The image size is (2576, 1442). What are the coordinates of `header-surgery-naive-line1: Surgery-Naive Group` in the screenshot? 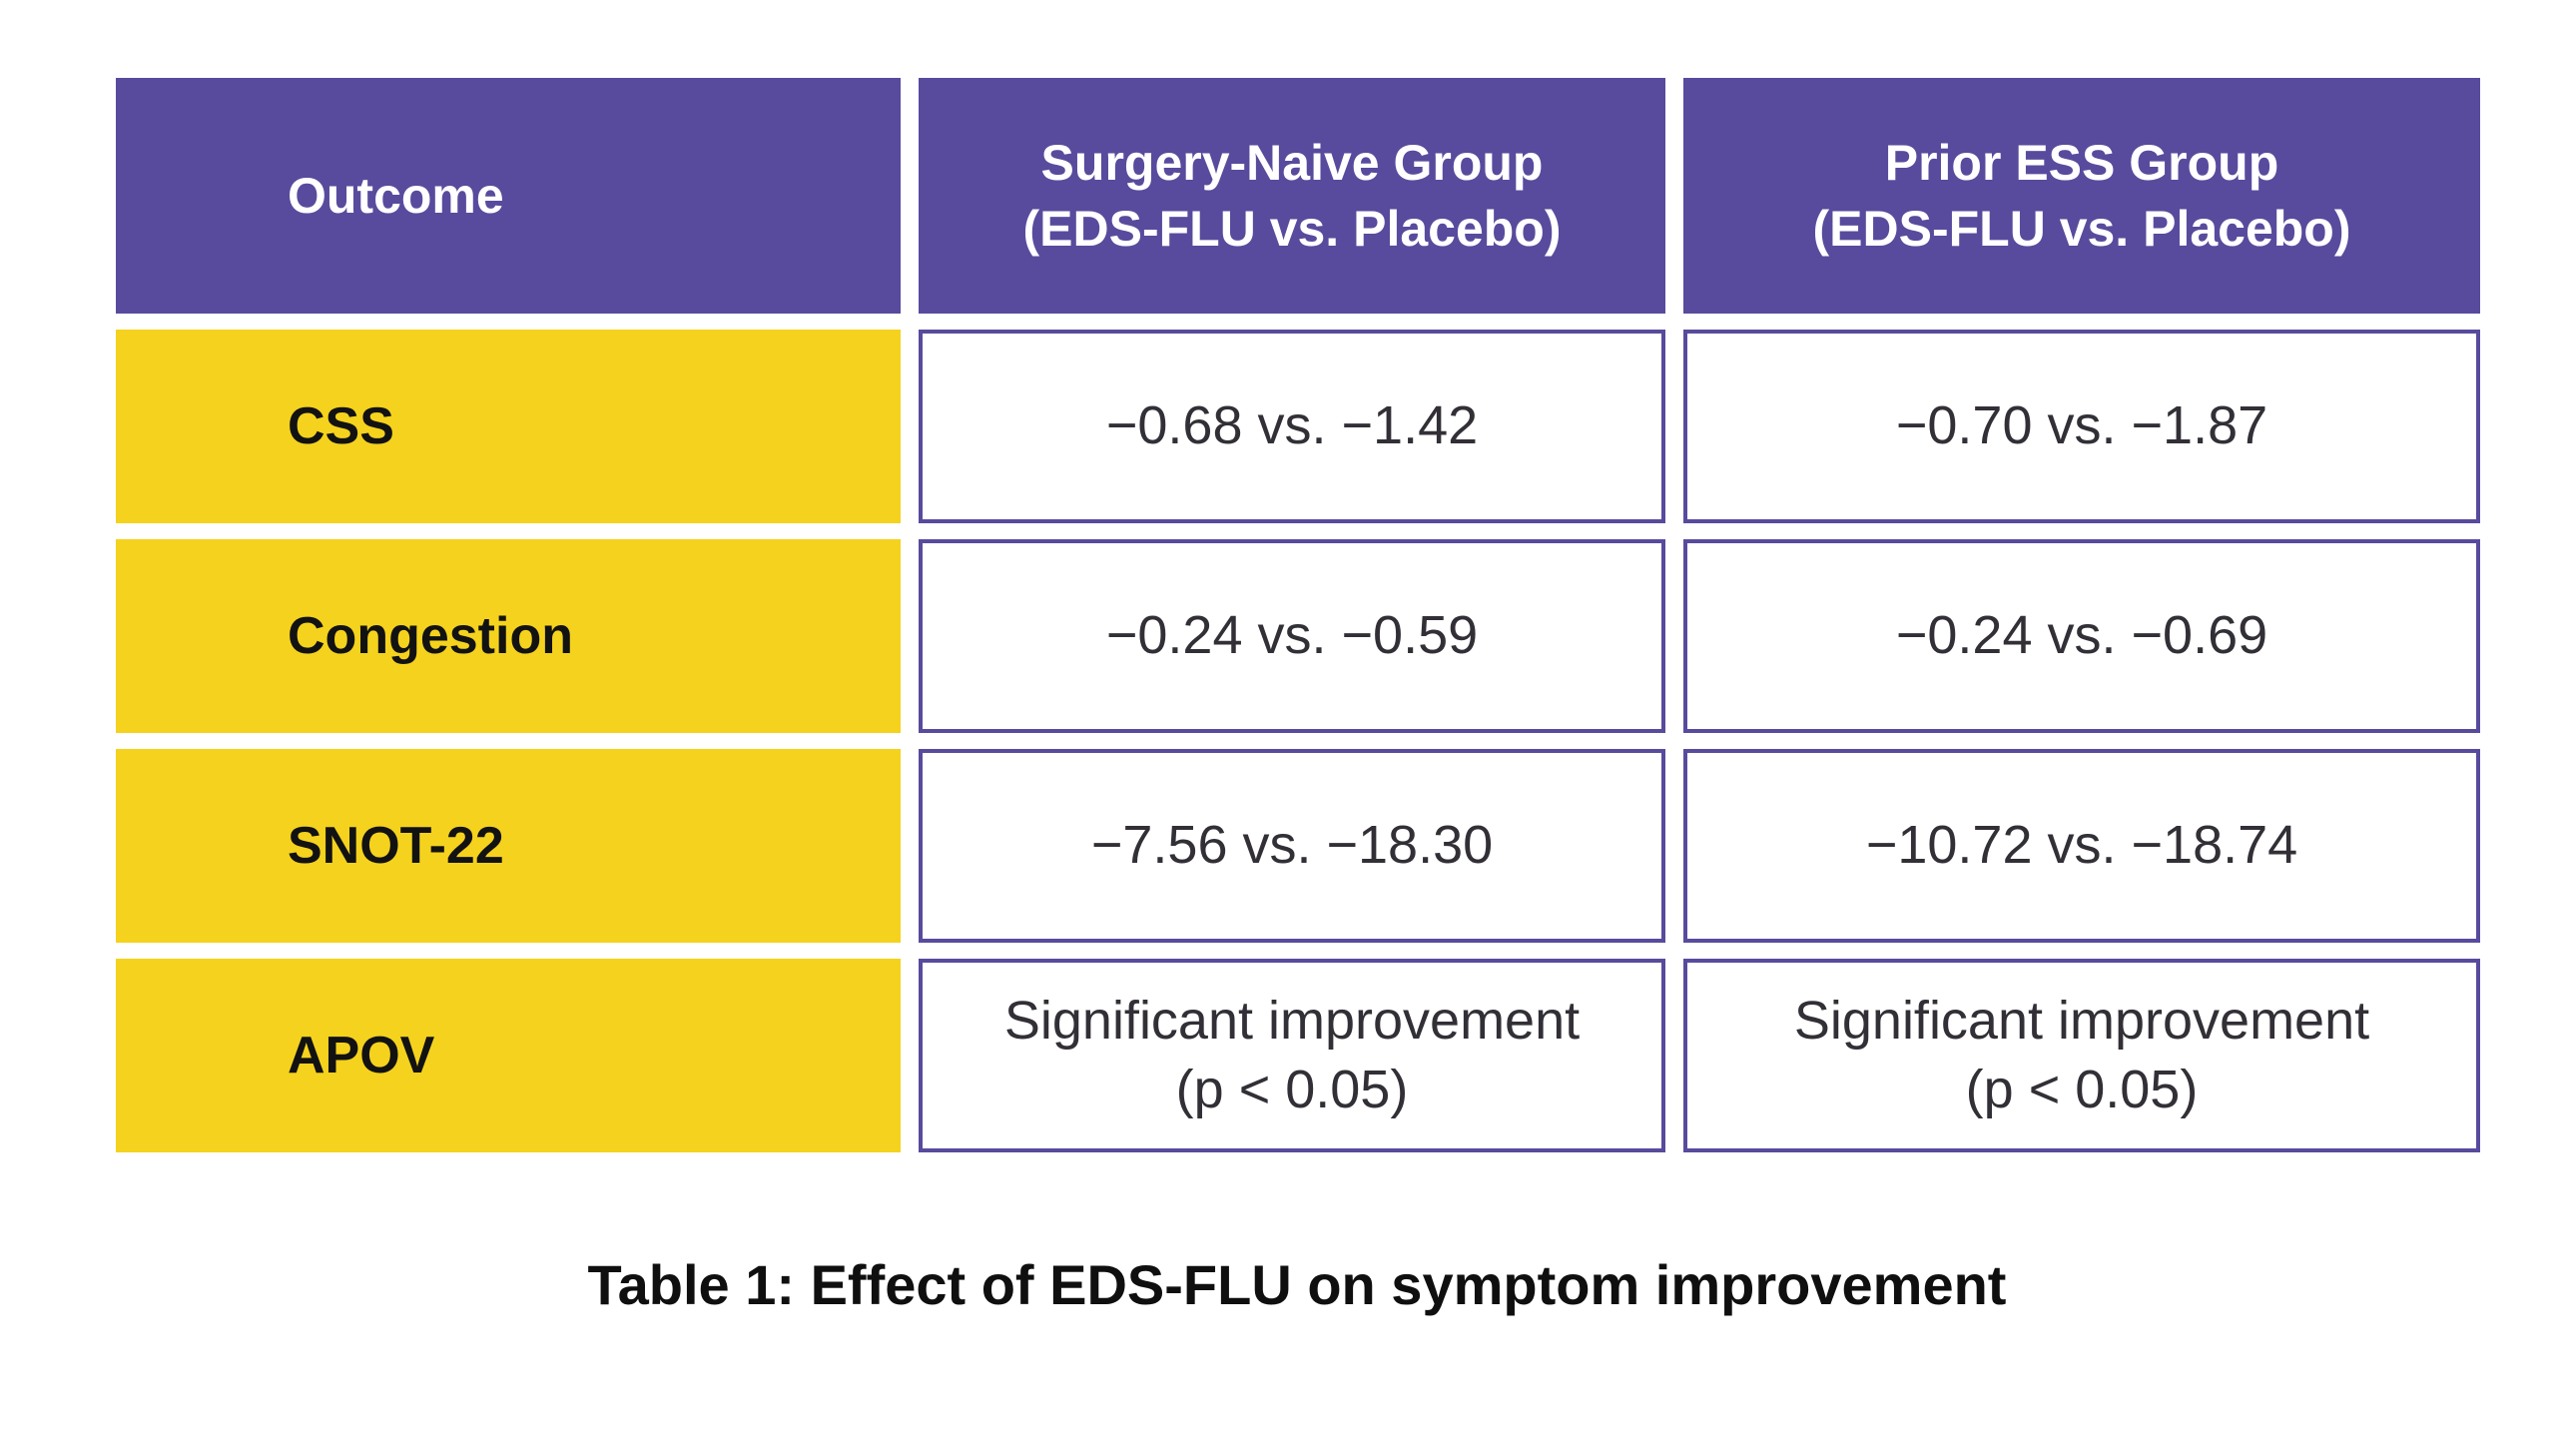 It's located at (1292, 163).